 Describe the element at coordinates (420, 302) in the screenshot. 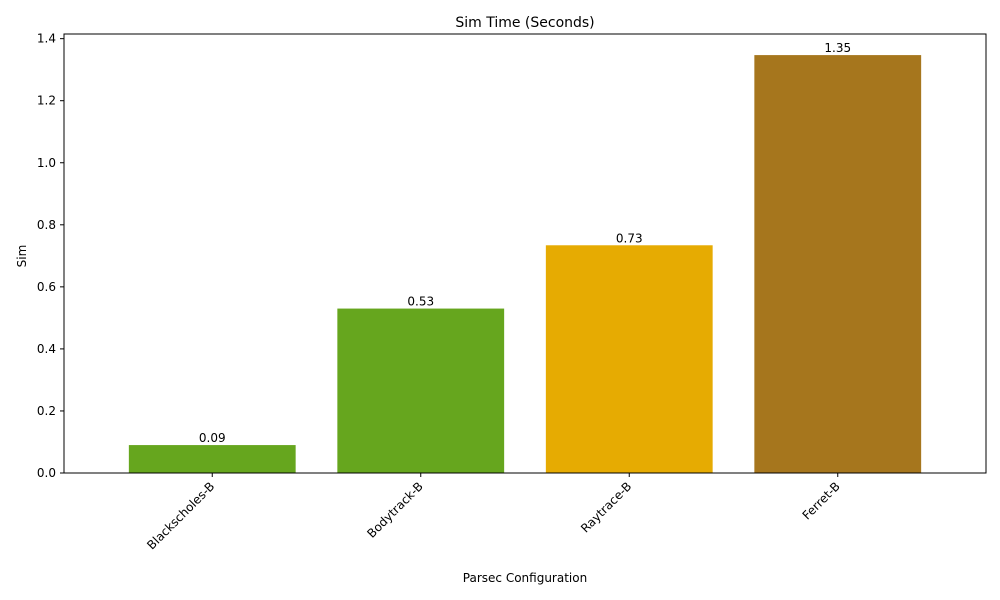

I see `bar-value-label: 0.53` at that location.